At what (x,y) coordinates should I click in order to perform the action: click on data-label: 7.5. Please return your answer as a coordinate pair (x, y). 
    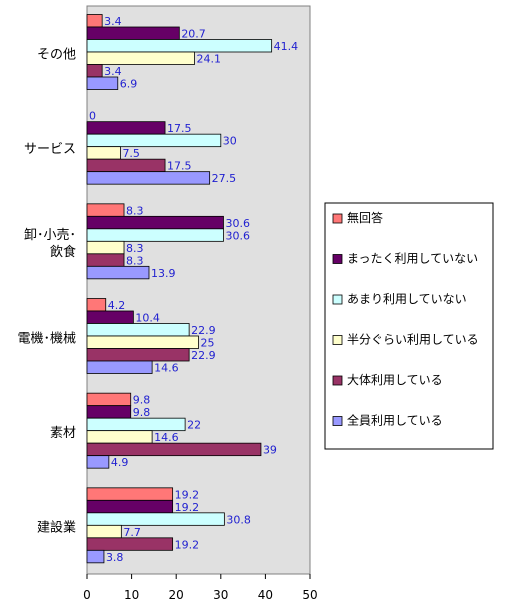
    Looking at the image, I should click on (131, 153).